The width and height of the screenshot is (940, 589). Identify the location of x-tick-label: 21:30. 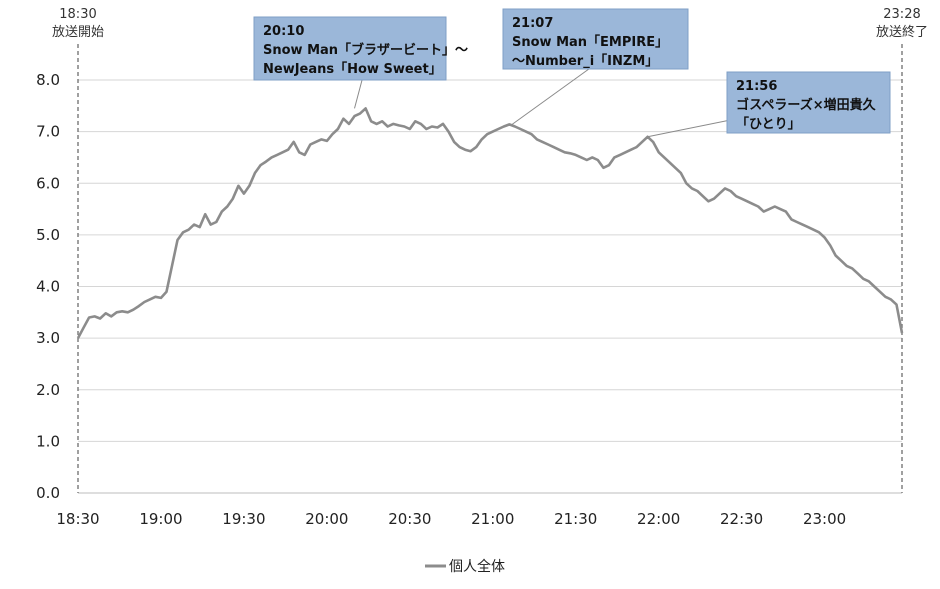
(575, 519).